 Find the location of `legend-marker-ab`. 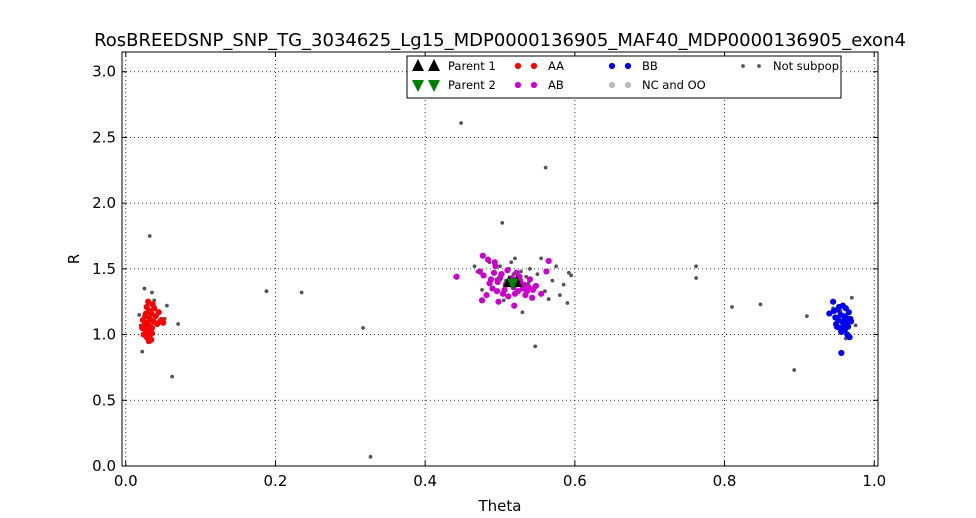

legend-marker-ab is located at coordinates (518, 85).